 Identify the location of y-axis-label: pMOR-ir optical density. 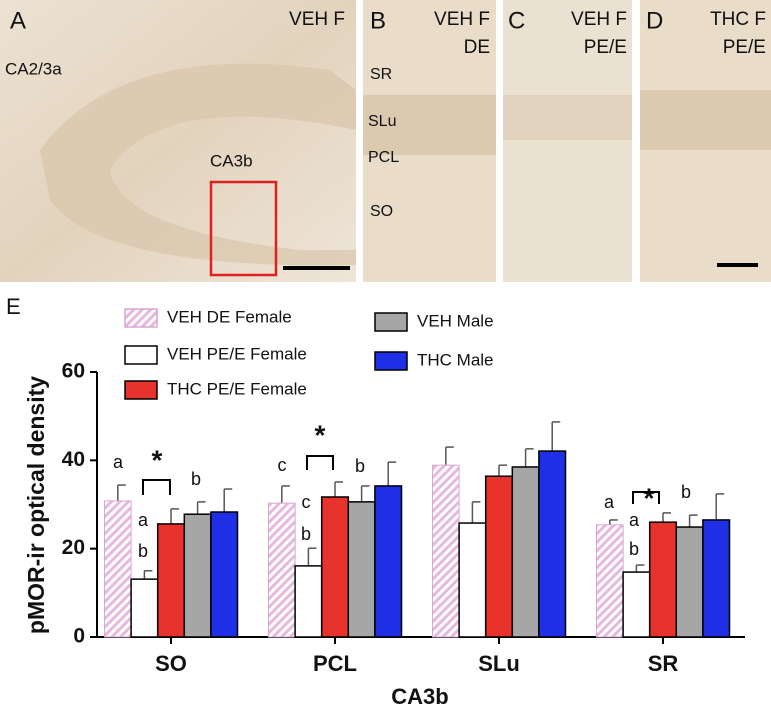
(36, 505).